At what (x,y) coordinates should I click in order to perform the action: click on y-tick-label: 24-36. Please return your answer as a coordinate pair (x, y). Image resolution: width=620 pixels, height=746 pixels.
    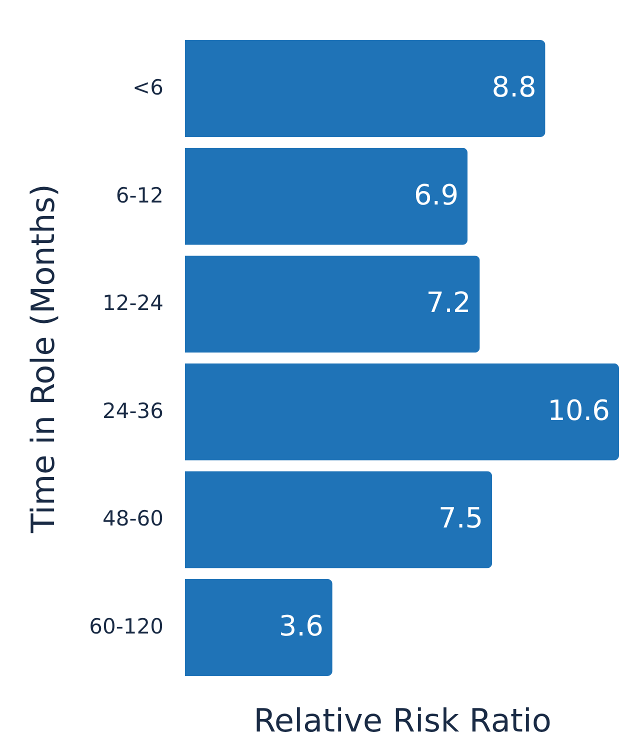
    Looking at the image, I should click on (133, 410).